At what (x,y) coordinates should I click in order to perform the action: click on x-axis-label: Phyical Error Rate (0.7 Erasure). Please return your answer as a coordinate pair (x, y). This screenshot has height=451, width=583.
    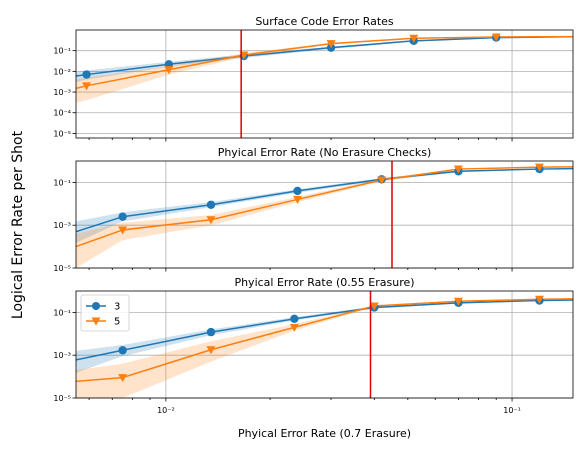
    Looking at the image, I should click on (324, 433).